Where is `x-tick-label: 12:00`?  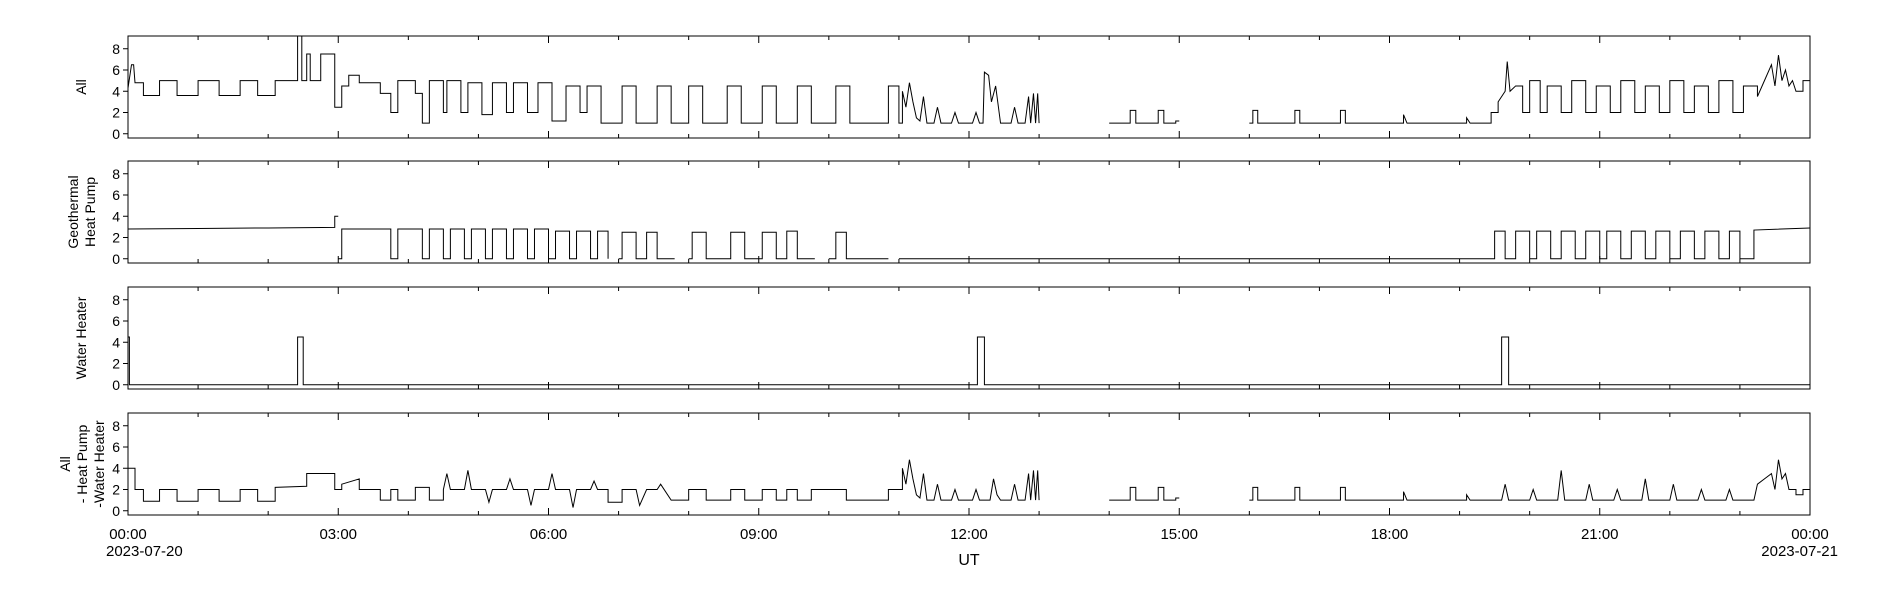
x-tick-label: 12:00 is located at coordinates (969, 534).